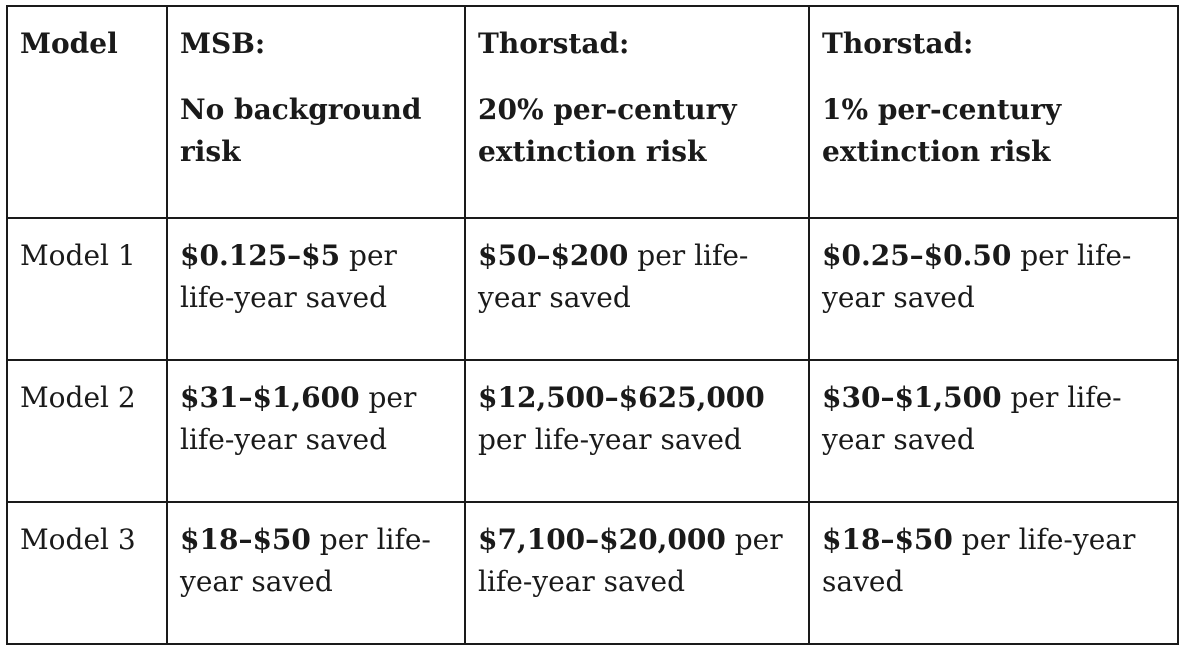  I want to click on cost-range: $7,100–$20,000, so click(602, 539).